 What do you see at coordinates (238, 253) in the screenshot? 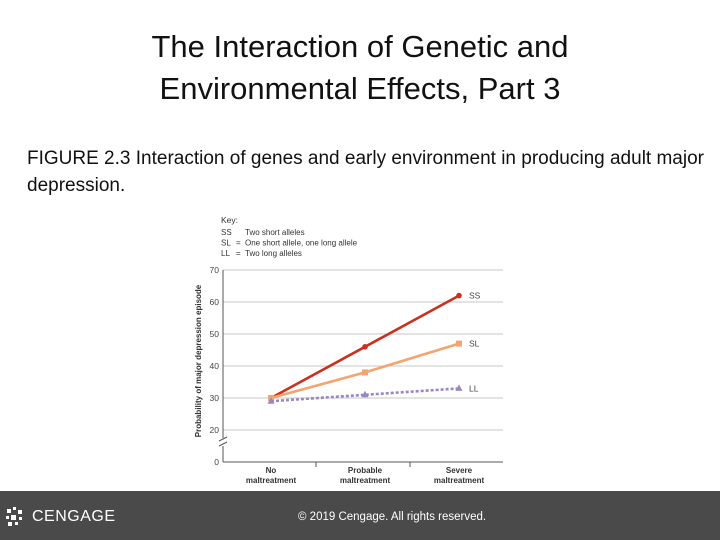
I see `key-sep-ll: =` at bounding box center [238, 253].